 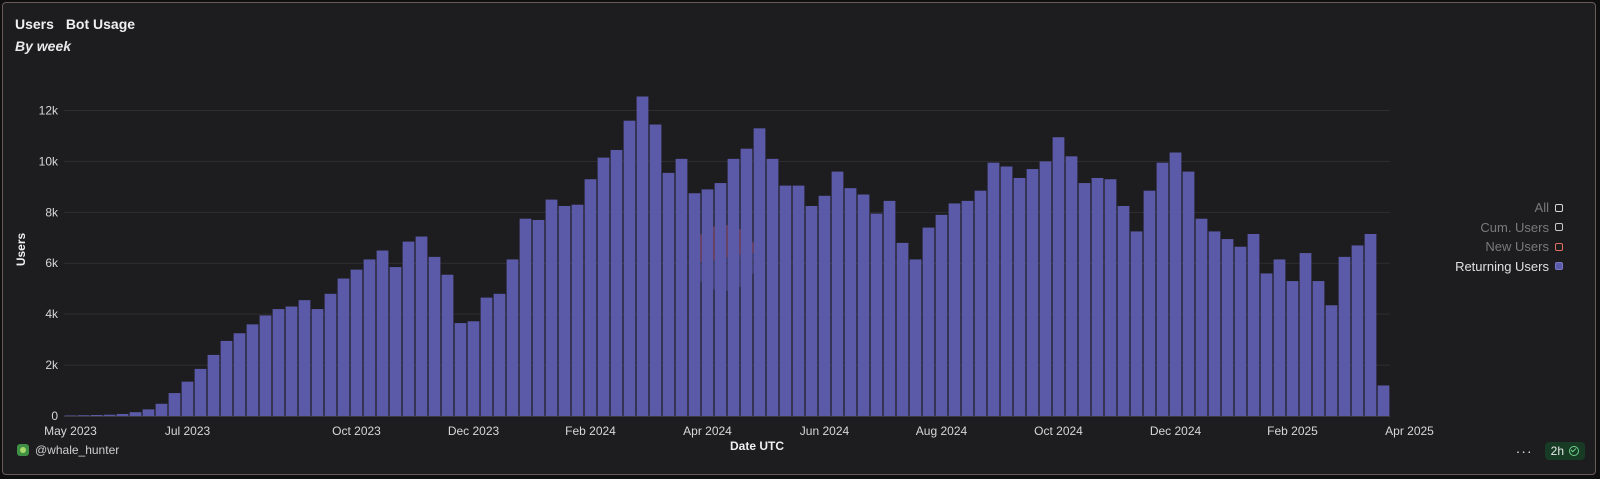 I want to click on footer-actions: ··· 2h, so click(x=1550, y=451).